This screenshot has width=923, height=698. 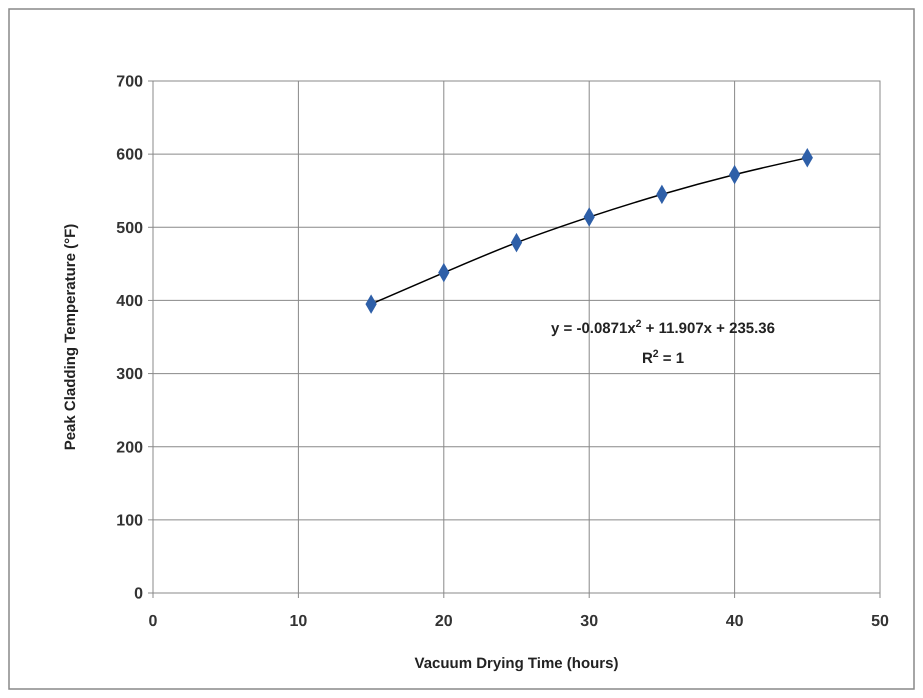 I want to click on y-tick-label: 200, so click(x=130, y=447).